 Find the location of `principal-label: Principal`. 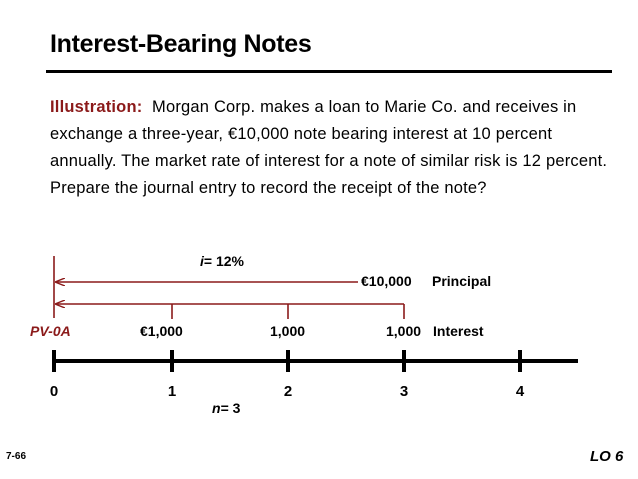

principal-label: Principal is located at coordinates (461, 281).